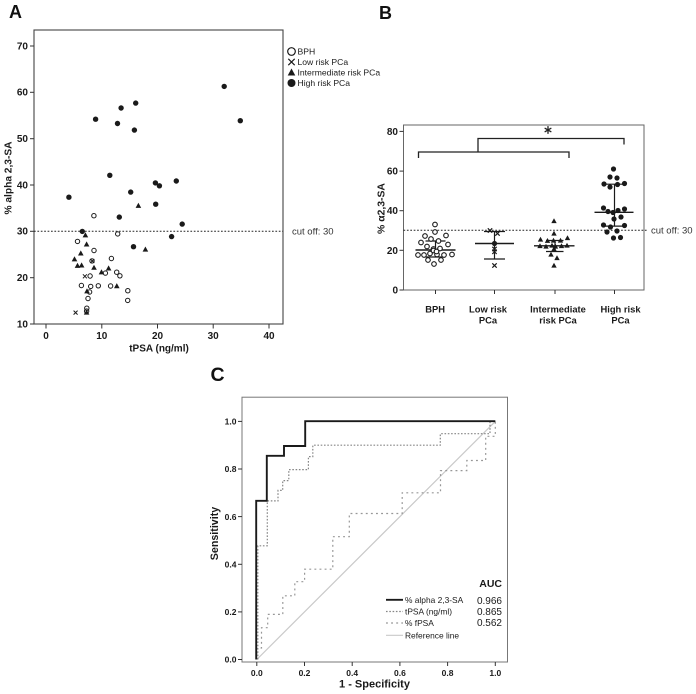 The height and width of the screenshot is (694, 696). Describe the element at coordinates (323, 62) in the screenshot. I see `svg-text: Low risk PCa` at that location.